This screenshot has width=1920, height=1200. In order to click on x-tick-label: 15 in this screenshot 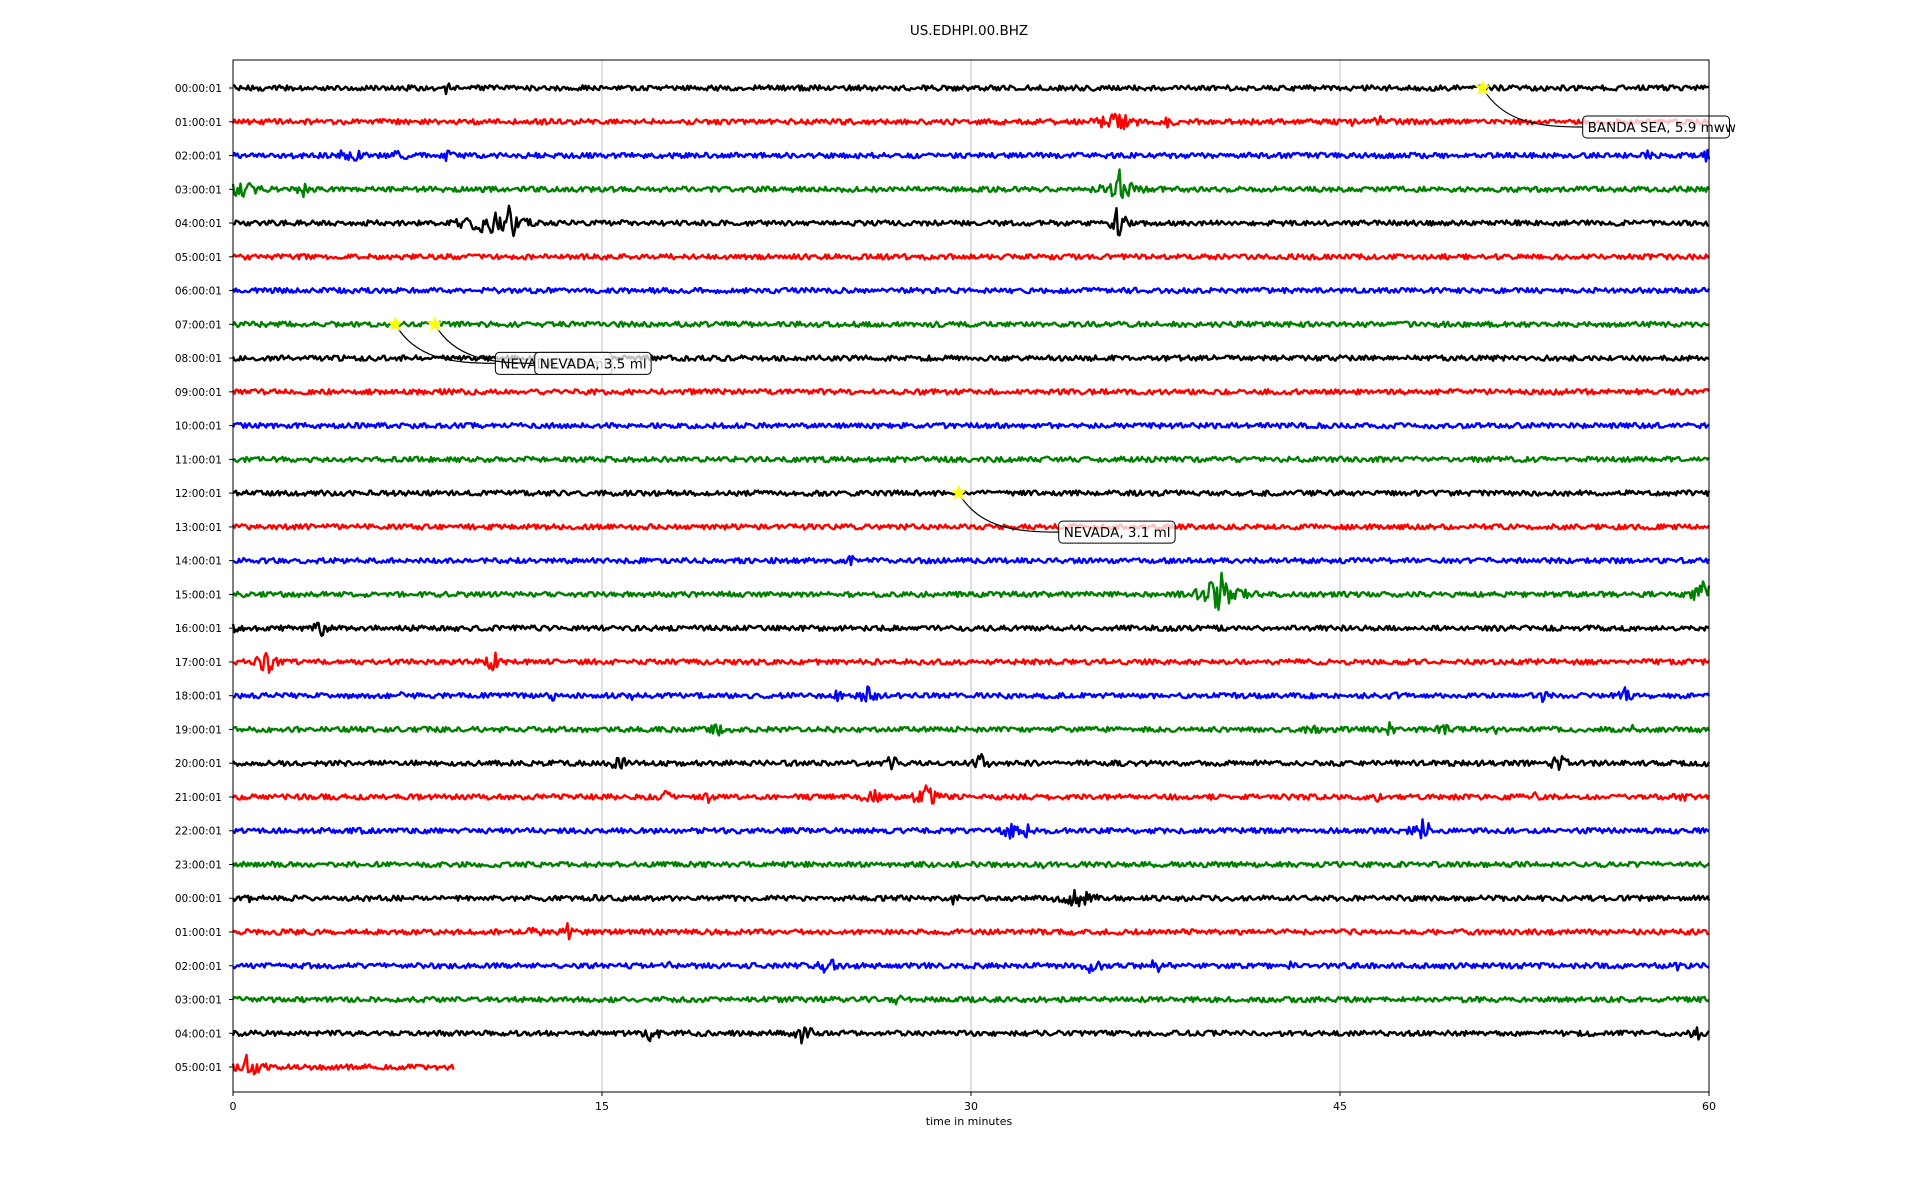, I will do `click(602, 1106)`.